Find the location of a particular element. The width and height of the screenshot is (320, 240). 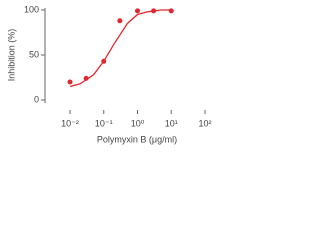

x-tick-label: 10⁻² is located at coordinates (70, 123).